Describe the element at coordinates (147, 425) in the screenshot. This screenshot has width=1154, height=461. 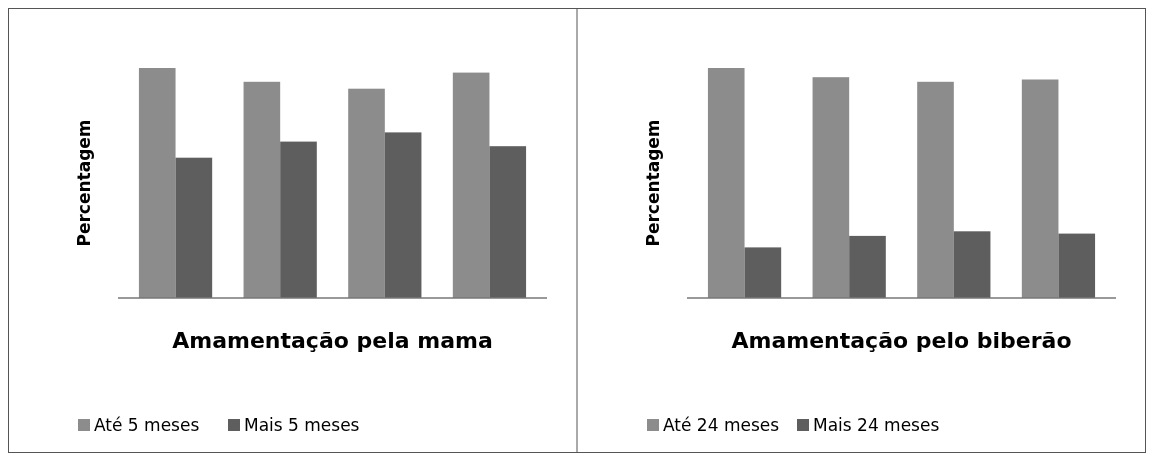
I see `legend-label: Até 5 meses` at that location.